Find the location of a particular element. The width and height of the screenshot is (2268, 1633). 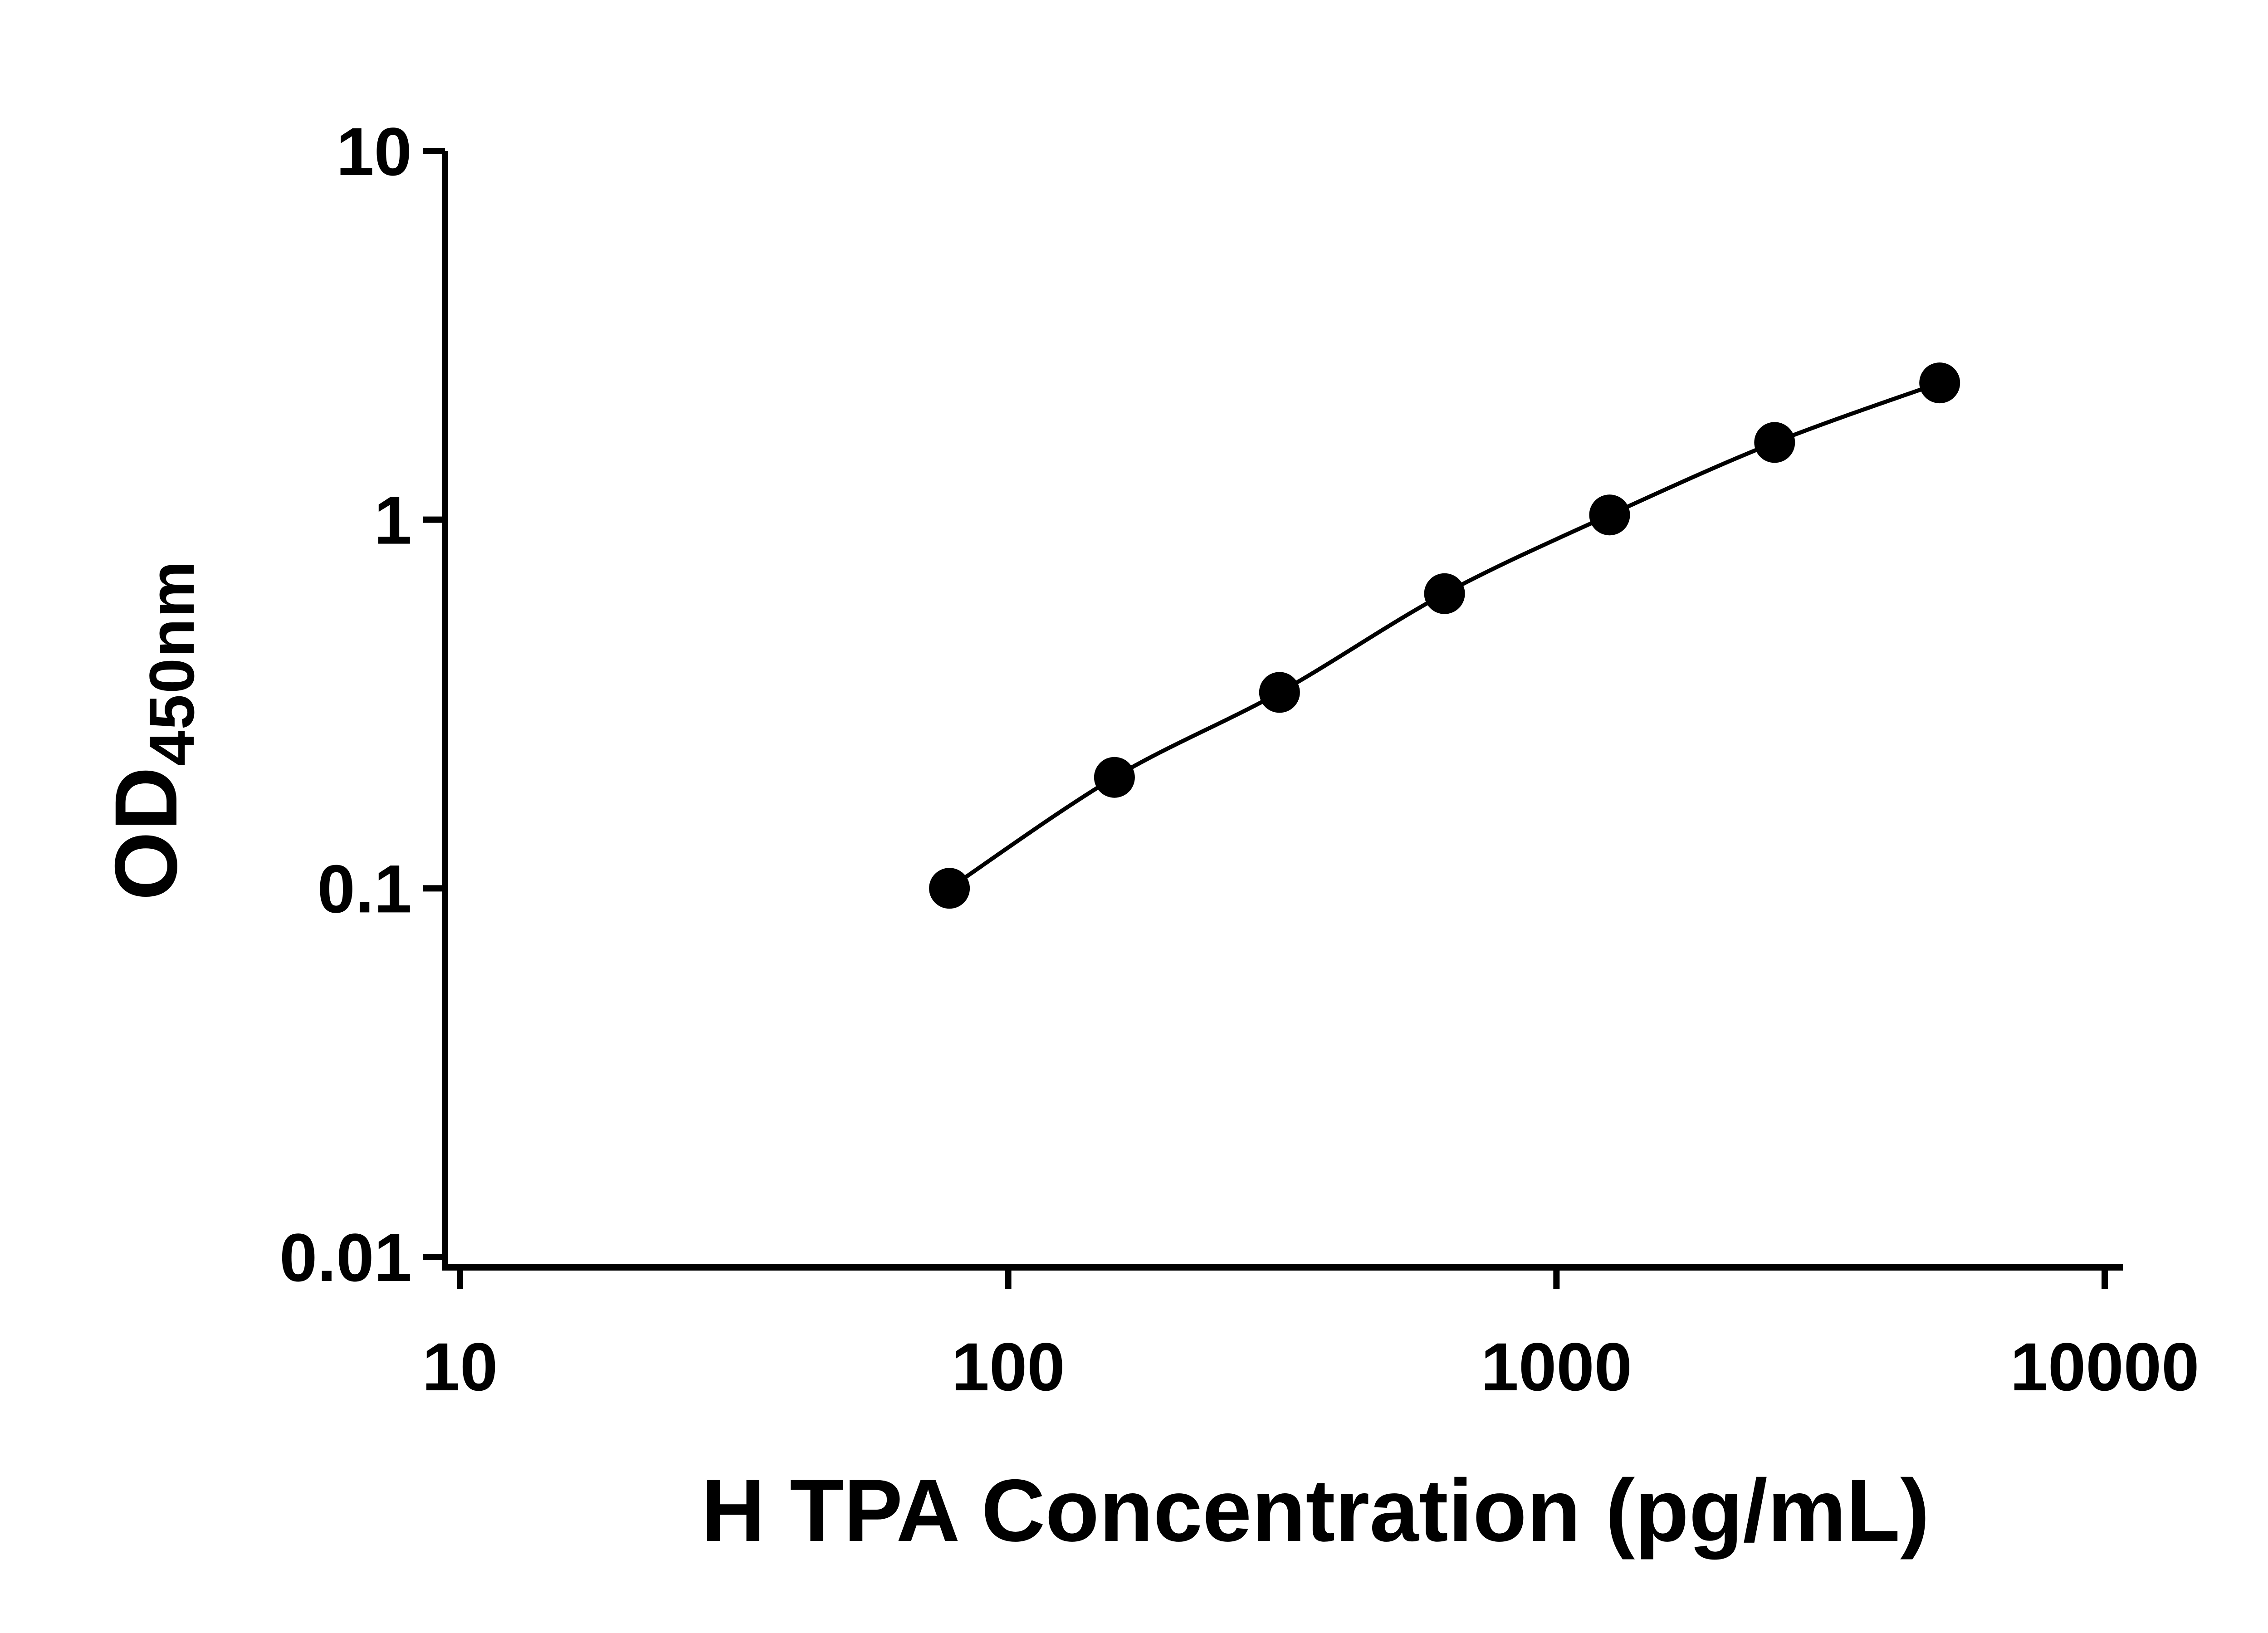

x-tick-label: 10000 is located at coordinates (2104, 1367).